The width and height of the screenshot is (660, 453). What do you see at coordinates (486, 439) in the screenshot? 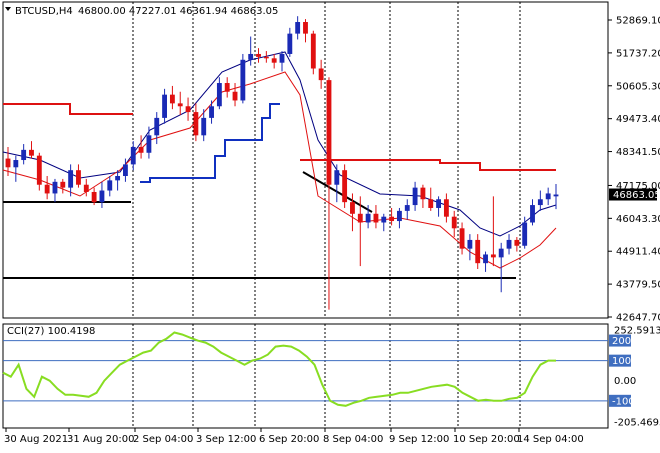
I see `time-tick-label: 10 Sep 20:00` at bounding box center [486, 439].